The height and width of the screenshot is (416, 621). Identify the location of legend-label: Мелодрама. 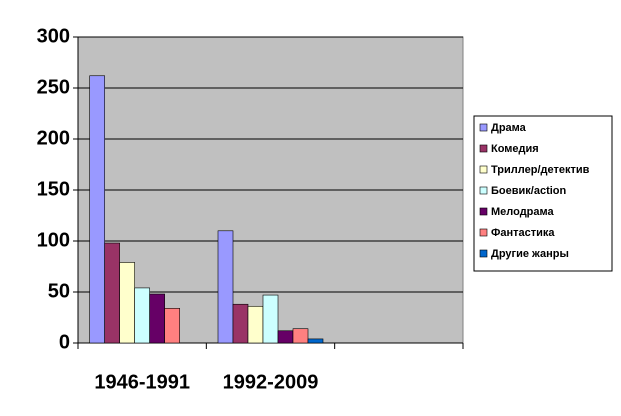
(523, 212).